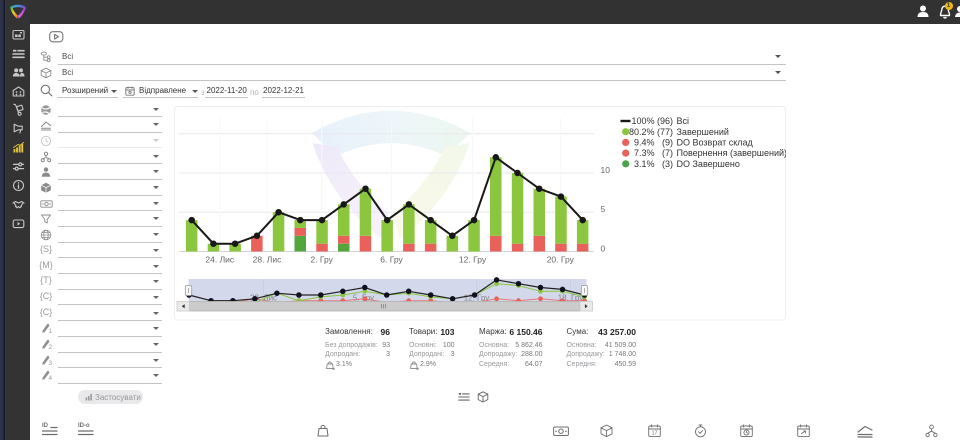 The width and height of the screenshot is (960, 440). What do you see at coordinates (391, 260) in the screenshot?
I see `svg-text: 6. Гру` at bounding box center [391, 260].